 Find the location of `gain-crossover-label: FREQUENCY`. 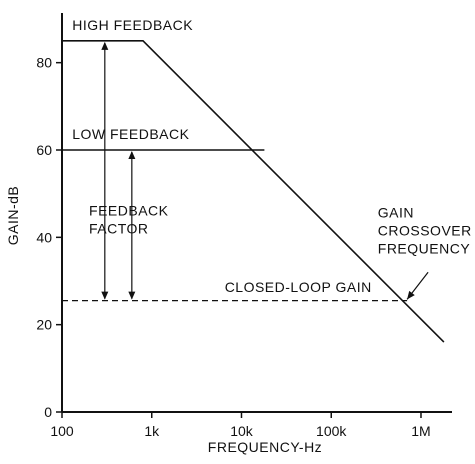

gain-crossover-label: FREQUENCY is located at coordinates (424, 249).